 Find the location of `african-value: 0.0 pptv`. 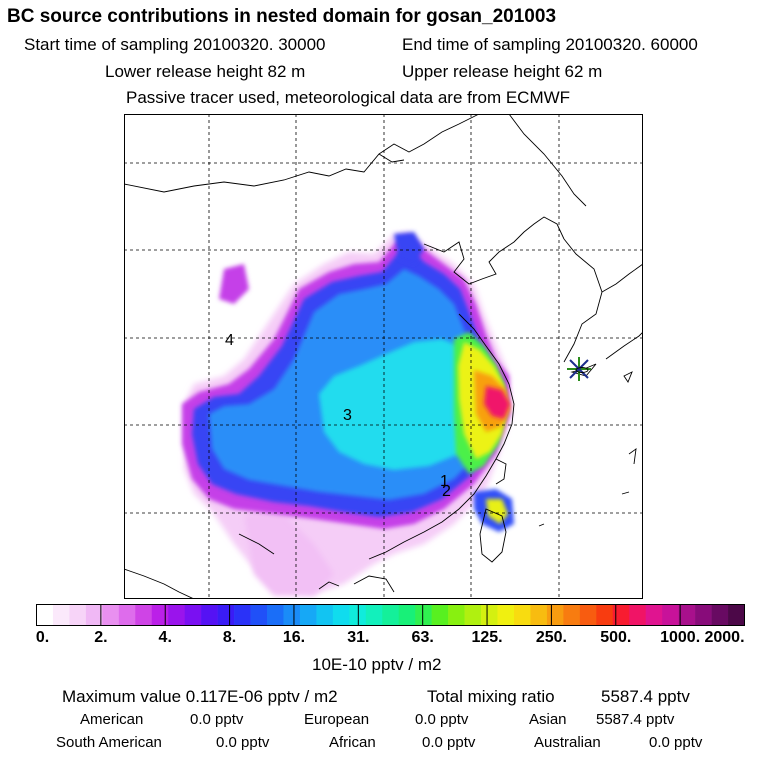

african-value: 0.0 pptv is located at coordinates (449, 742).